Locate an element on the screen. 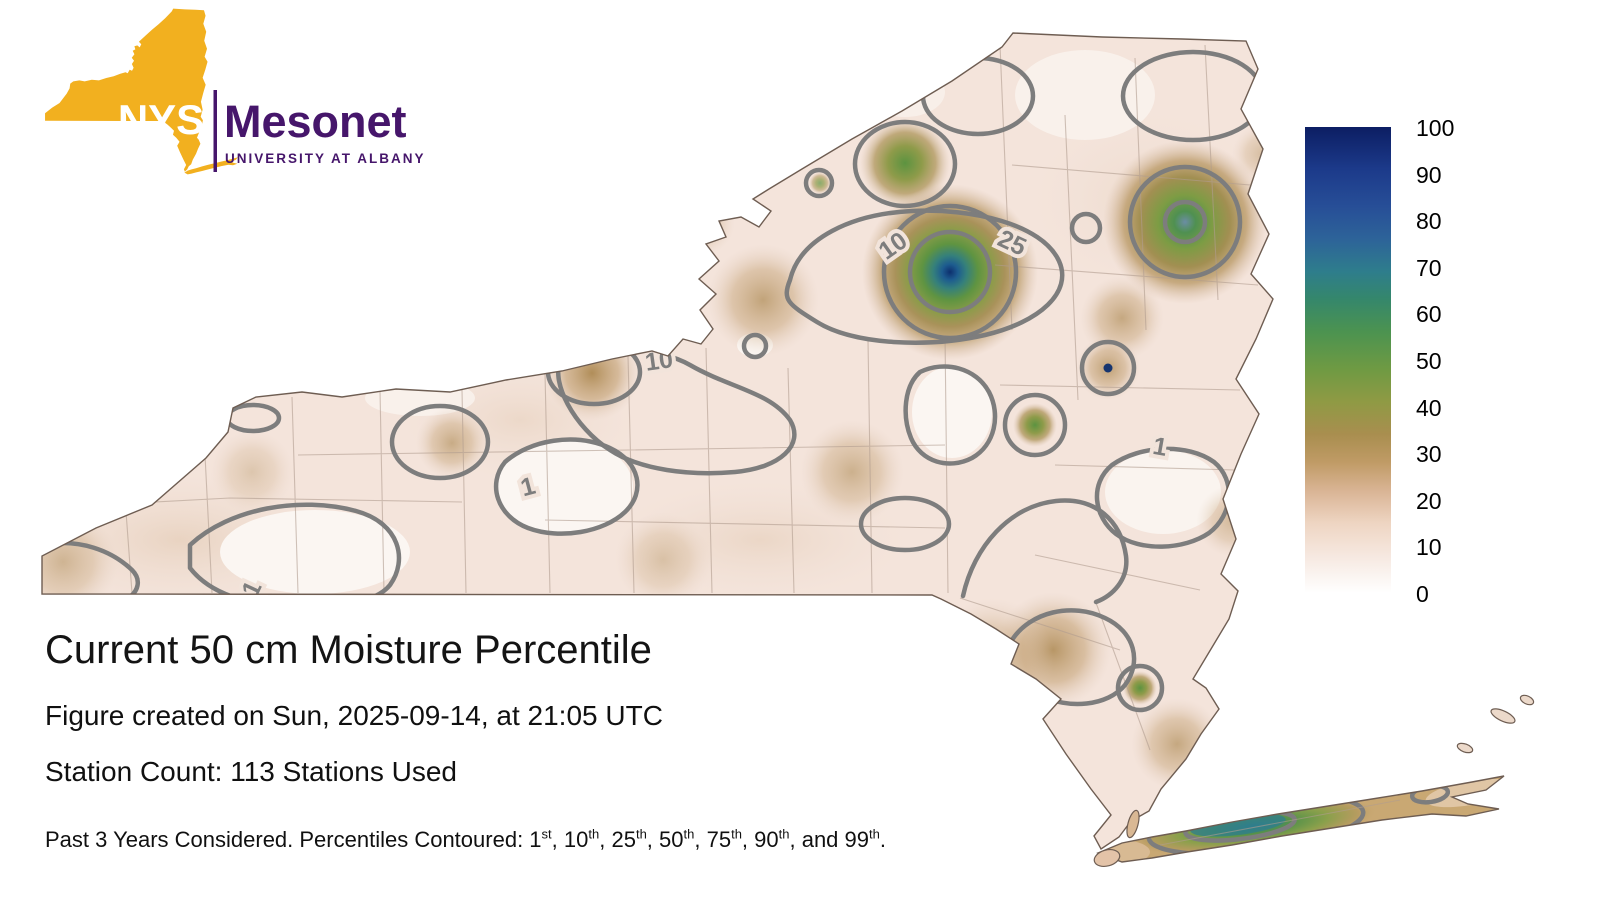 The width and height of the screenshot is (1600, 900). long-island-shading is located at coordinates (1301, 820).